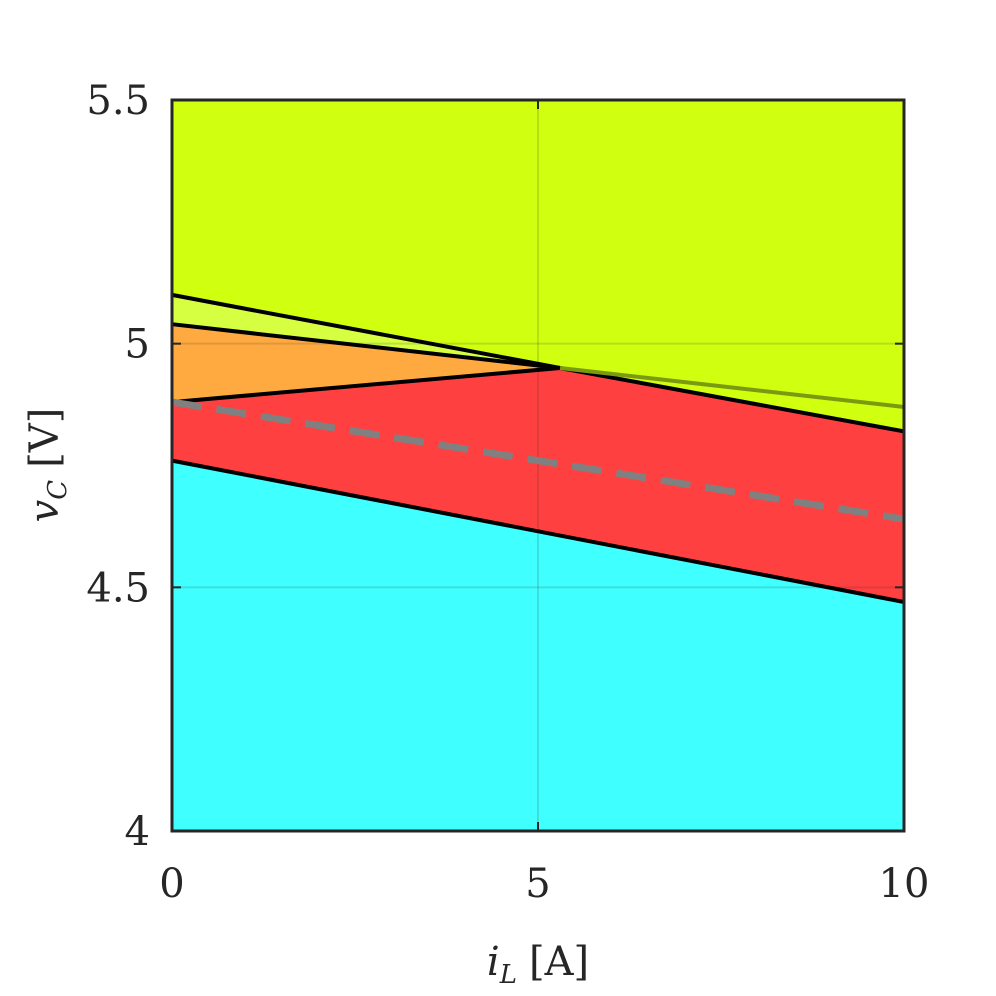  What do you see at coordinates (58, 490) in the screenshot?
I see `y-axis-sub: C` at bounding box center [58, 490].